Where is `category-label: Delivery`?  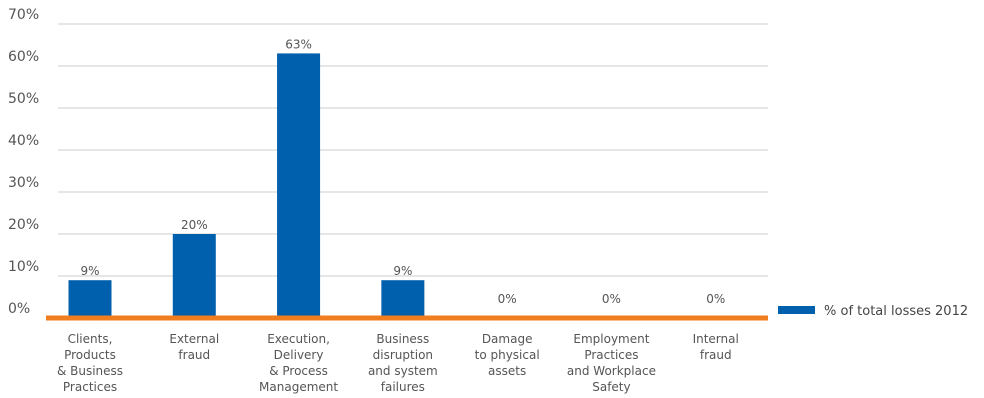 category-label: Delivery is located at coordinates (299, 355).